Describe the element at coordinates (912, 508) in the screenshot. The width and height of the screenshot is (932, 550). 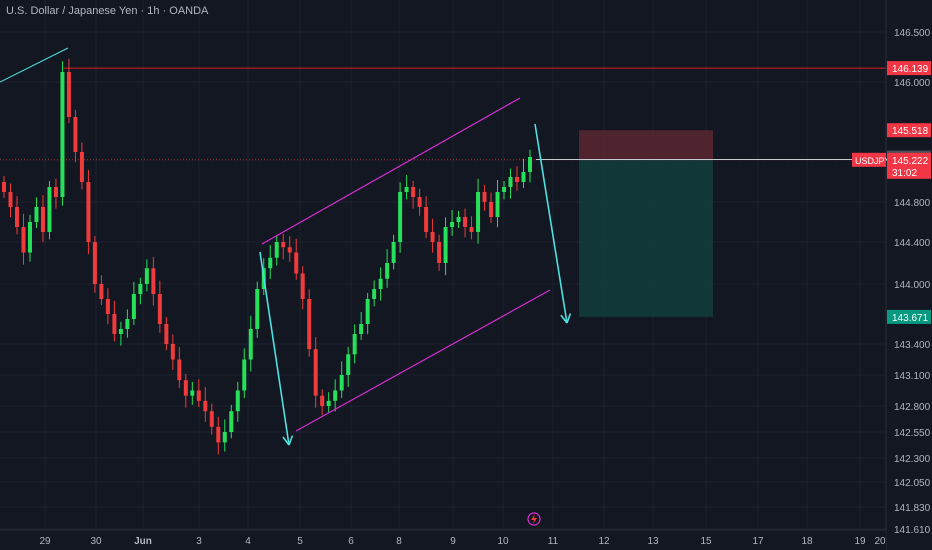
I see `y-tick-label: 141.830` at that location.